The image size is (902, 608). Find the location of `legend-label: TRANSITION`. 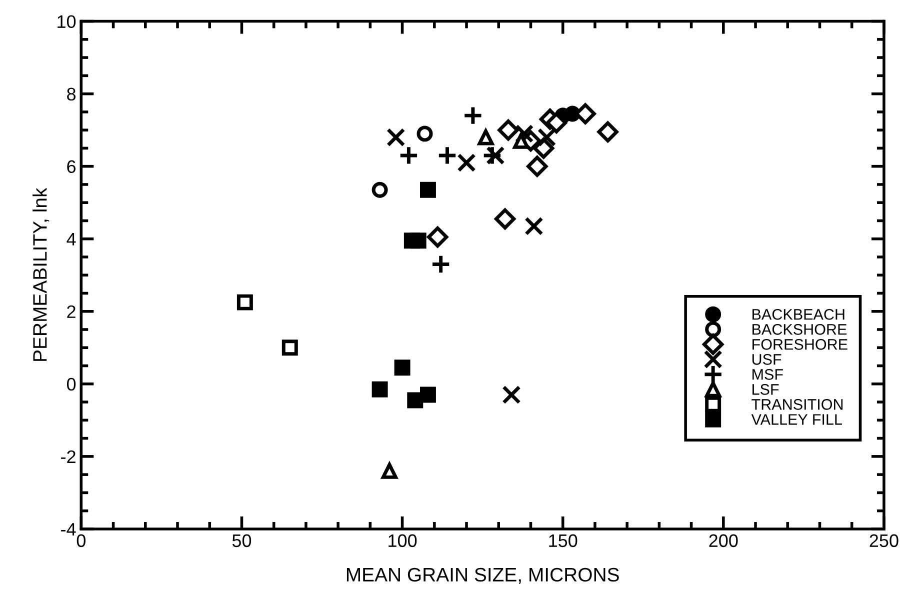

legend-label: TRANSITION is located at coordinates (797, 404).